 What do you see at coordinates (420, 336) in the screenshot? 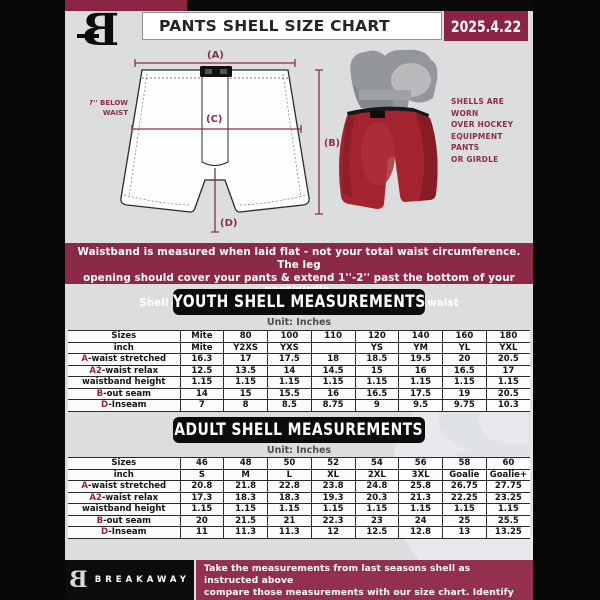
I see `value-cell: 140` at bounding box center [420, 336].